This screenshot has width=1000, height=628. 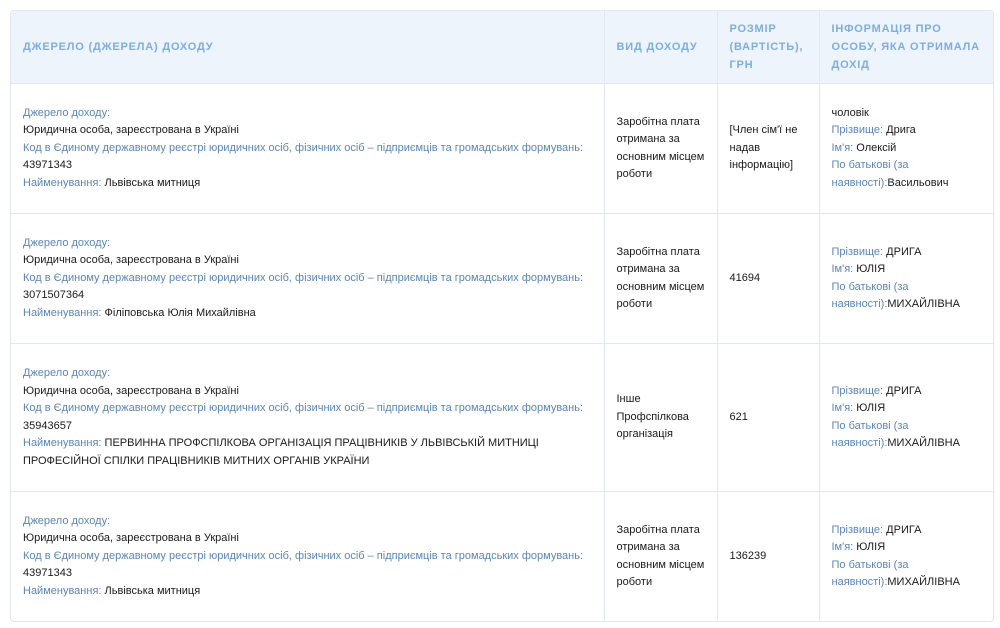 What do you see at coordinates (54, 295) in the screenshot?
I see `code-value: 3071507364` at bounding box center [54, 295].